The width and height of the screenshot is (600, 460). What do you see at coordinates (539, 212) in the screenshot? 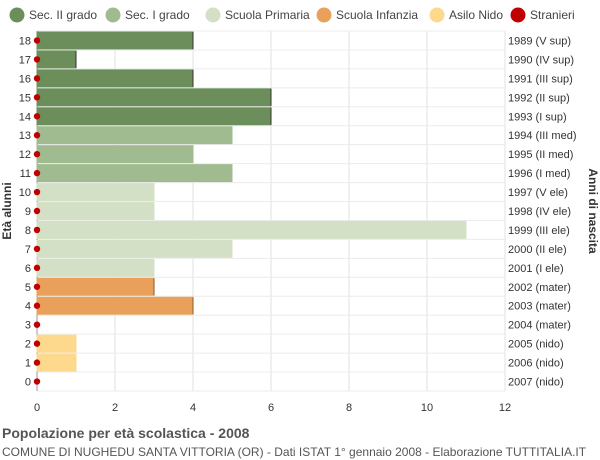
I see `year-tick-label: 1998 (IV ele)` at bounding box center [539, 212].